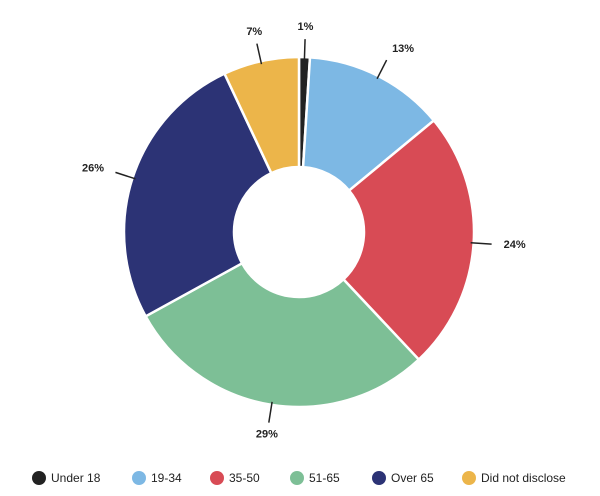 The height and width of the screenshot is (496, 600). What do you see at coordinates (76, 478) in the screenshot?
I see `legend-label: Under 18` at bounding box center [76, 478].